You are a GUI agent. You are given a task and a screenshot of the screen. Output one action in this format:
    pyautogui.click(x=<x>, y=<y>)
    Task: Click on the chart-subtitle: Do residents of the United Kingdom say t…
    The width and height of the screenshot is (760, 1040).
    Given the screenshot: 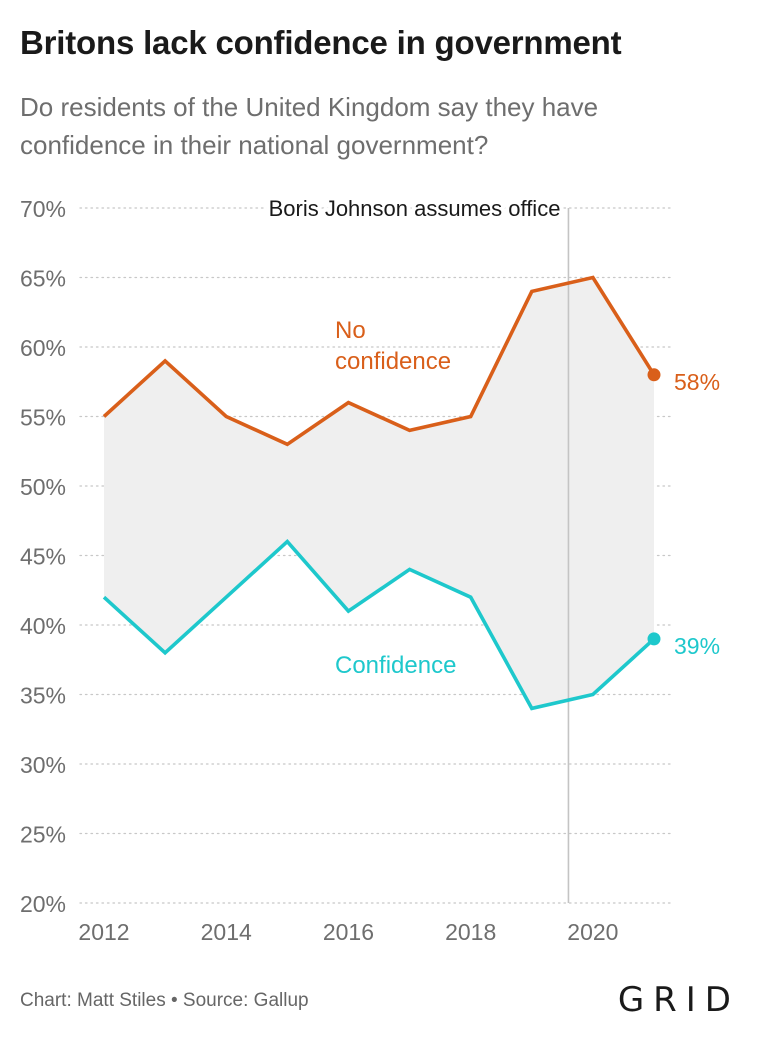 What is the action you would take?
    pyautogui.click(x=309, y=126)
    